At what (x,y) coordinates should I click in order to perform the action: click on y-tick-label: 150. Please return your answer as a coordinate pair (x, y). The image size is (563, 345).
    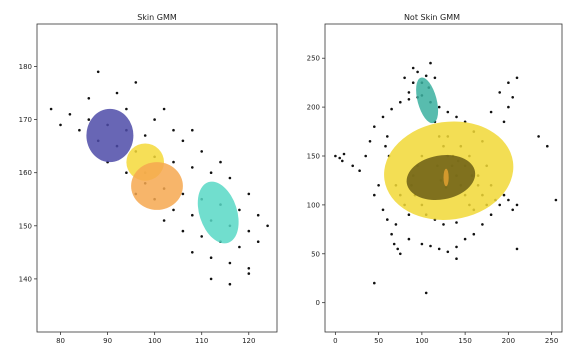
    Looking at the image, I should click on (313, 157).